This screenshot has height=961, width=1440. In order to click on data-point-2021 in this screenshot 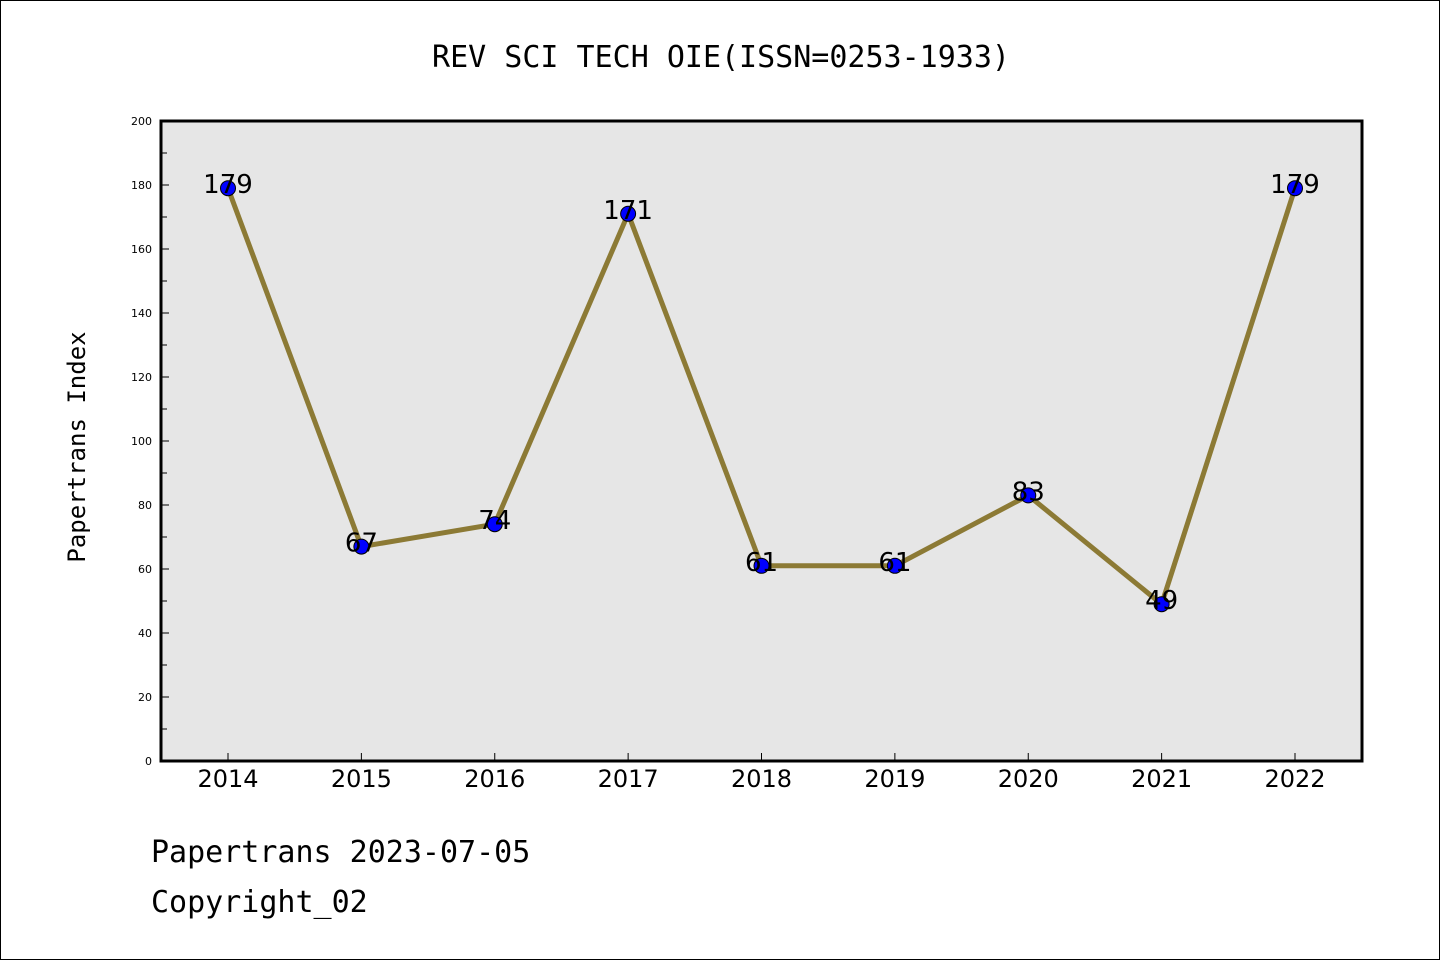, I will do `click(1161, 604)`.